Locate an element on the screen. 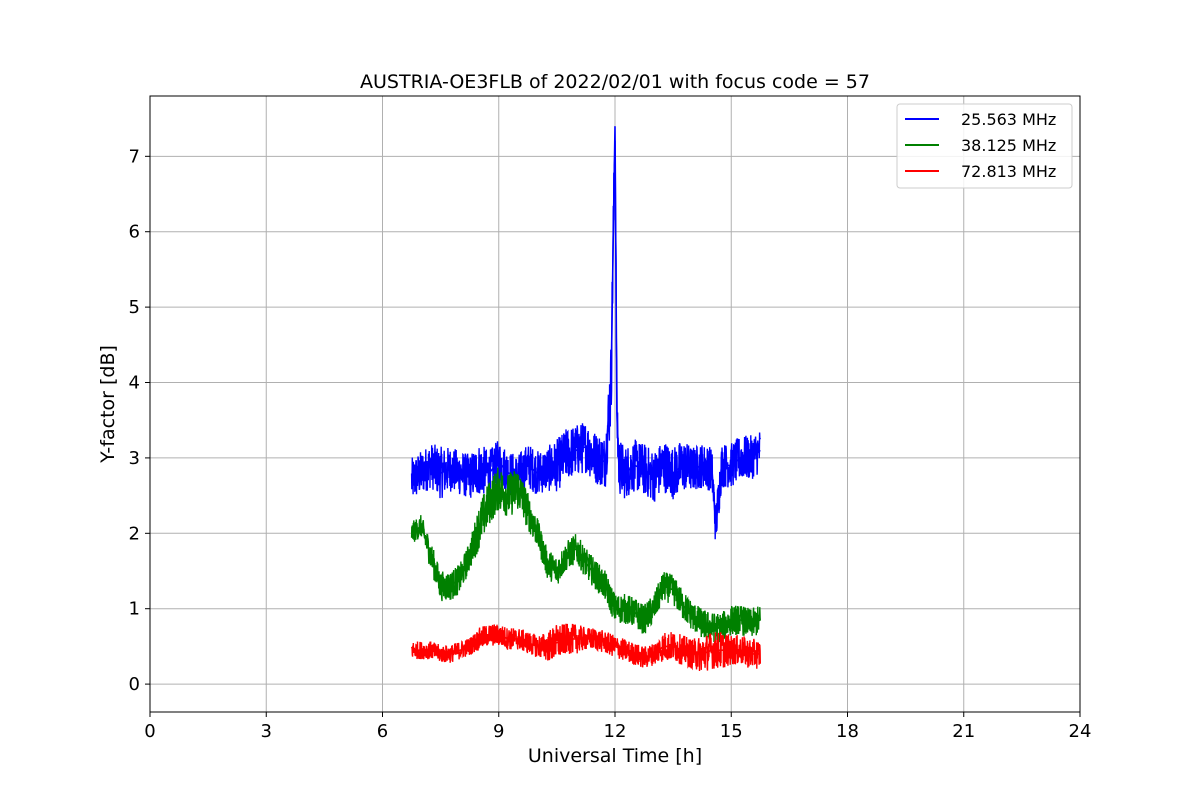  y-tick-label: 1 is located at coordinates (134, 609).